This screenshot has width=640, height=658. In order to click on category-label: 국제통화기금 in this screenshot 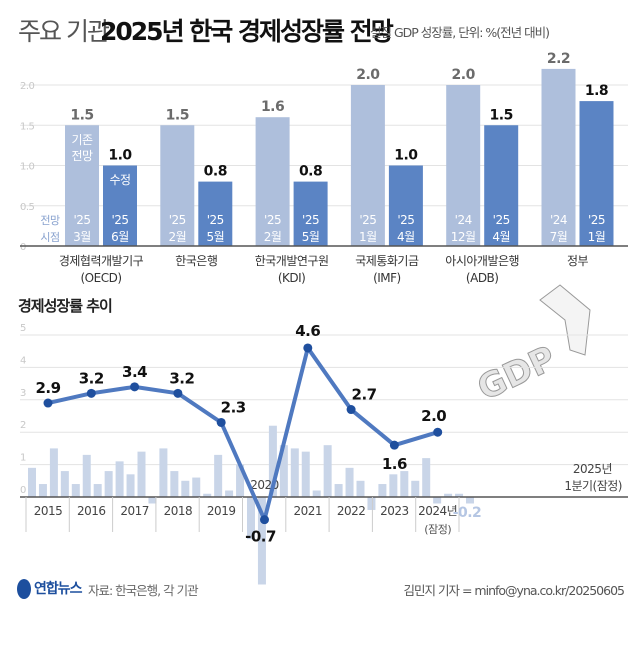, I will do `click(387, 261)`.